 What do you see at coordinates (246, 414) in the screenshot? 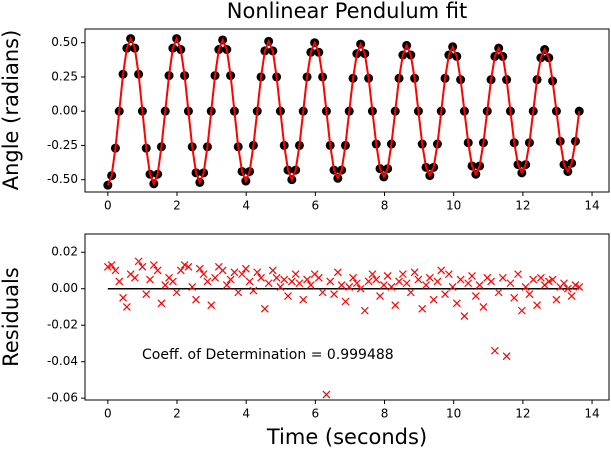
I see `x-tick-label: 4` at bounding box center [246, 414].